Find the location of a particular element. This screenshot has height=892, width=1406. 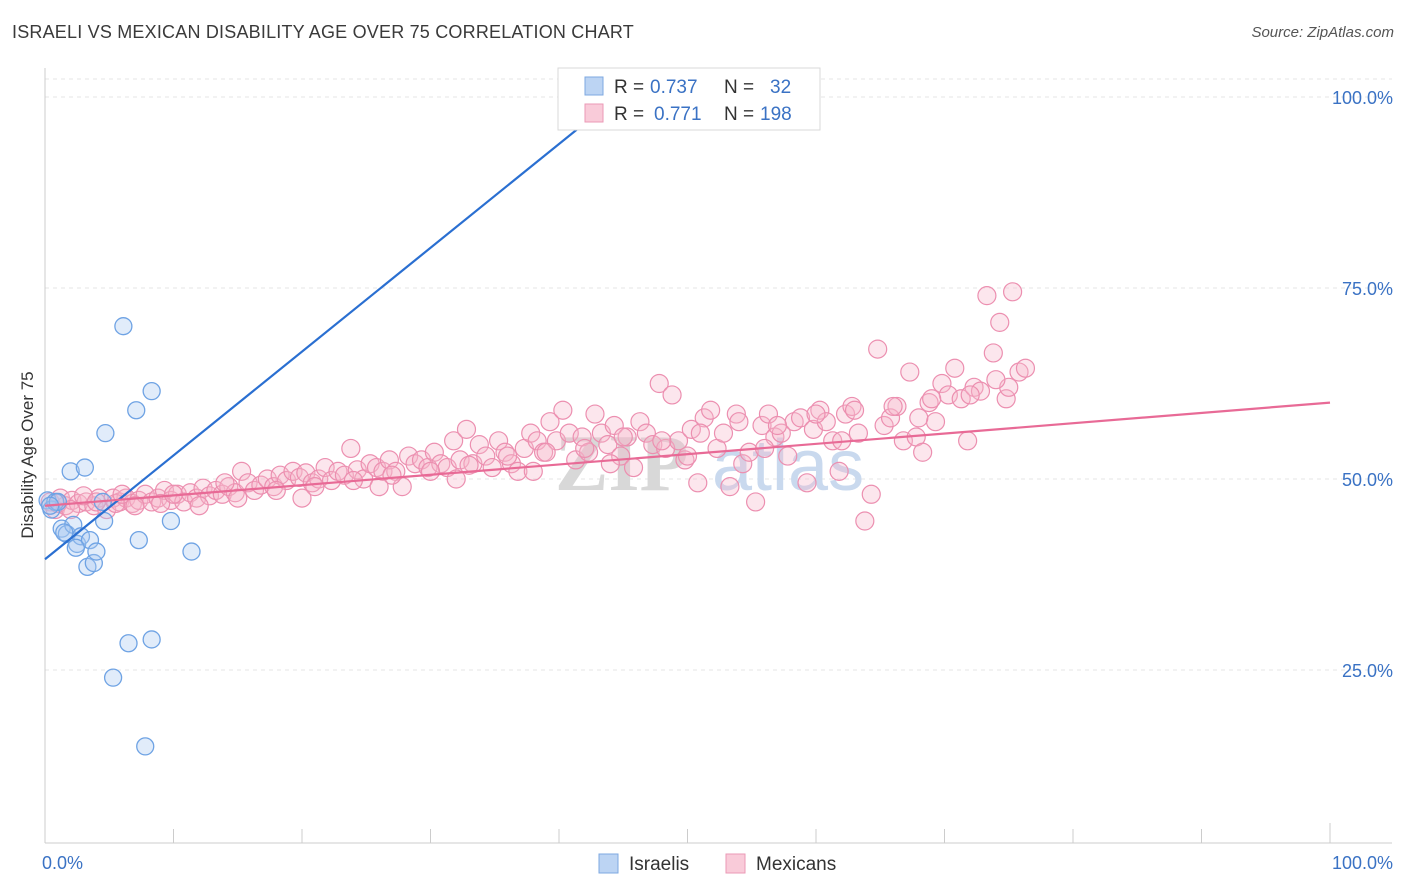

x-tick-label-max: 100.0% is located at coordinates (1362, 863).